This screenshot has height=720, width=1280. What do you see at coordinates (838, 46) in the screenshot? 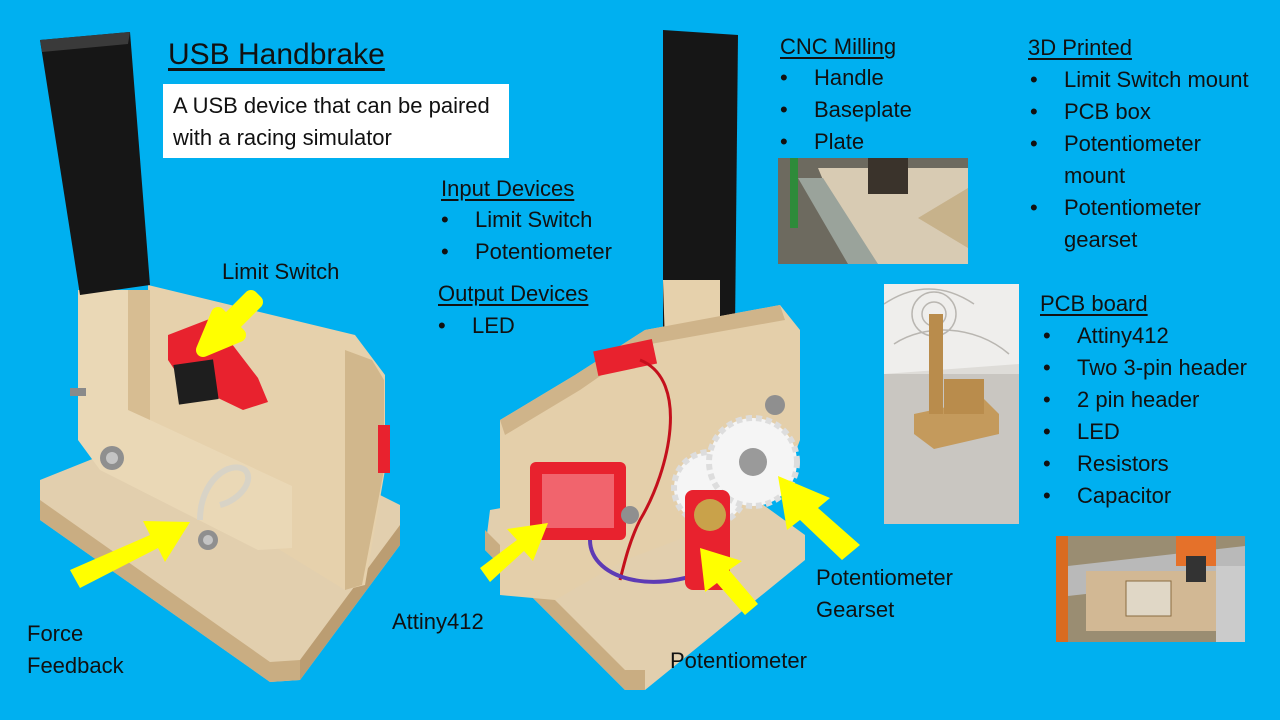
I see `cnc-milling-heading: CNC Milling` at bounding box center [838, 46].